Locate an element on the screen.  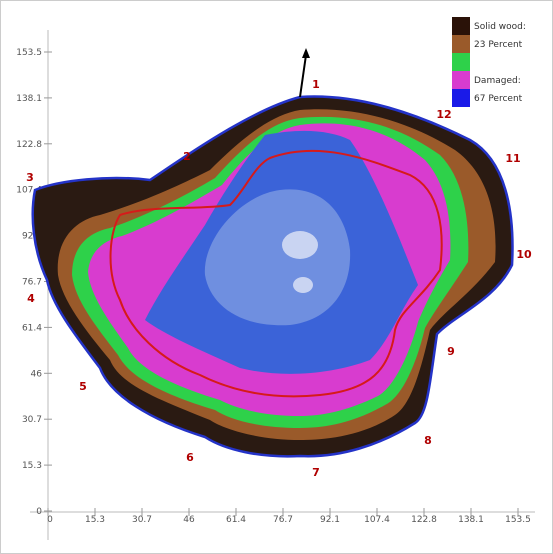
sensor-label: 2 is located at coordinates (187, 156).